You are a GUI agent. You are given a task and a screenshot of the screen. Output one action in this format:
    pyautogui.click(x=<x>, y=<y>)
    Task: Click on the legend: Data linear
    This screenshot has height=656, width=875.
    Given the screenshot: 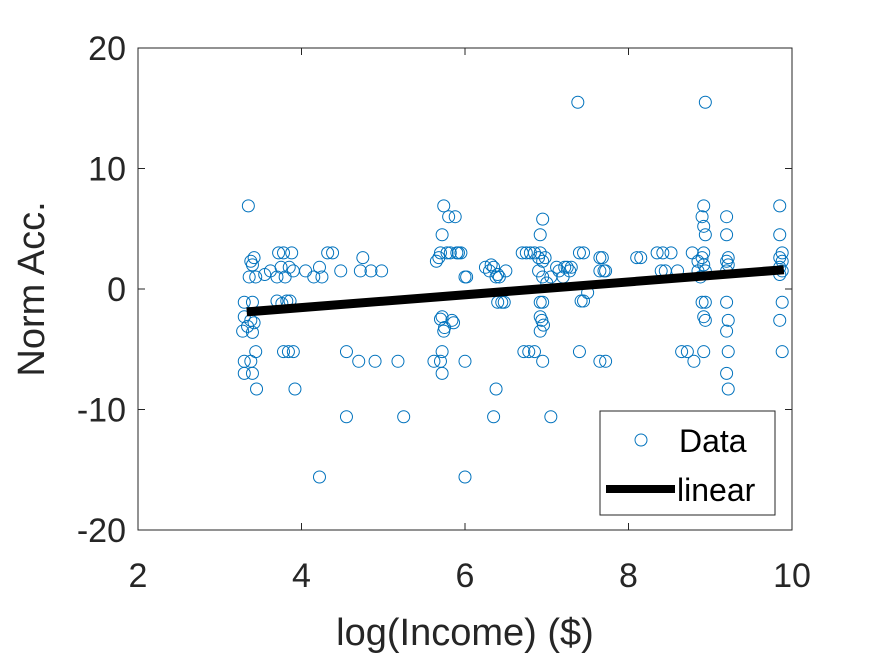 What is the action you would take?
    pyautogui.click(x=687, y=463)
    